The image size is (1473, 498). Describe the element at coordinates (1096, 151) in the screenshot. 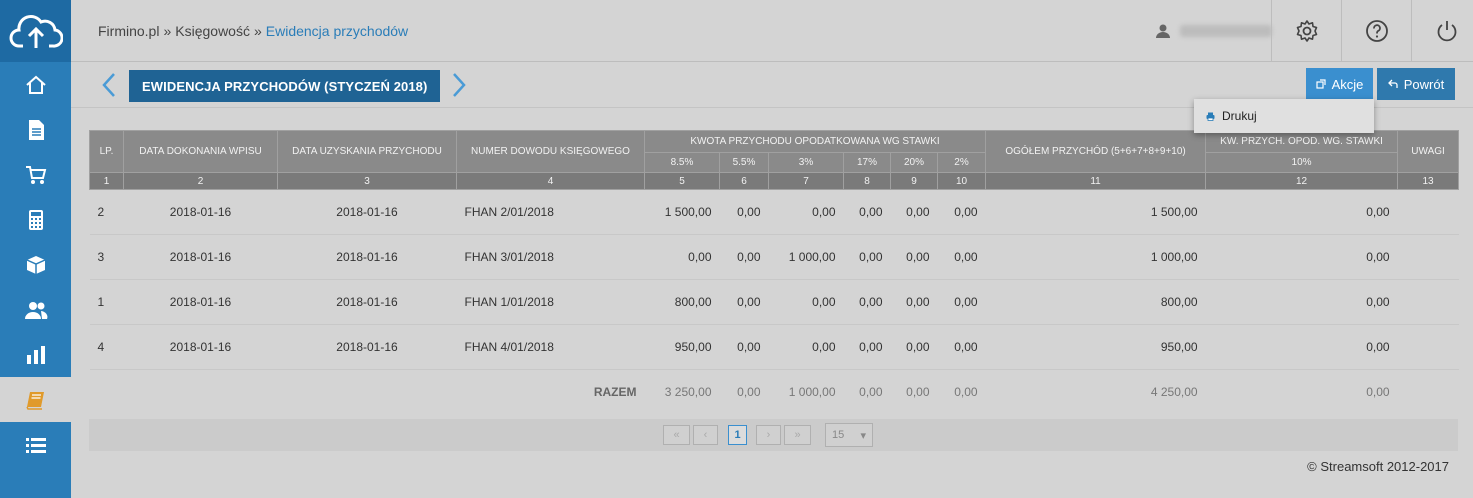

I see `header-total-income: OGÓŁEM PRZYCHÓD (5+6+7+8+9+10)` at that location.